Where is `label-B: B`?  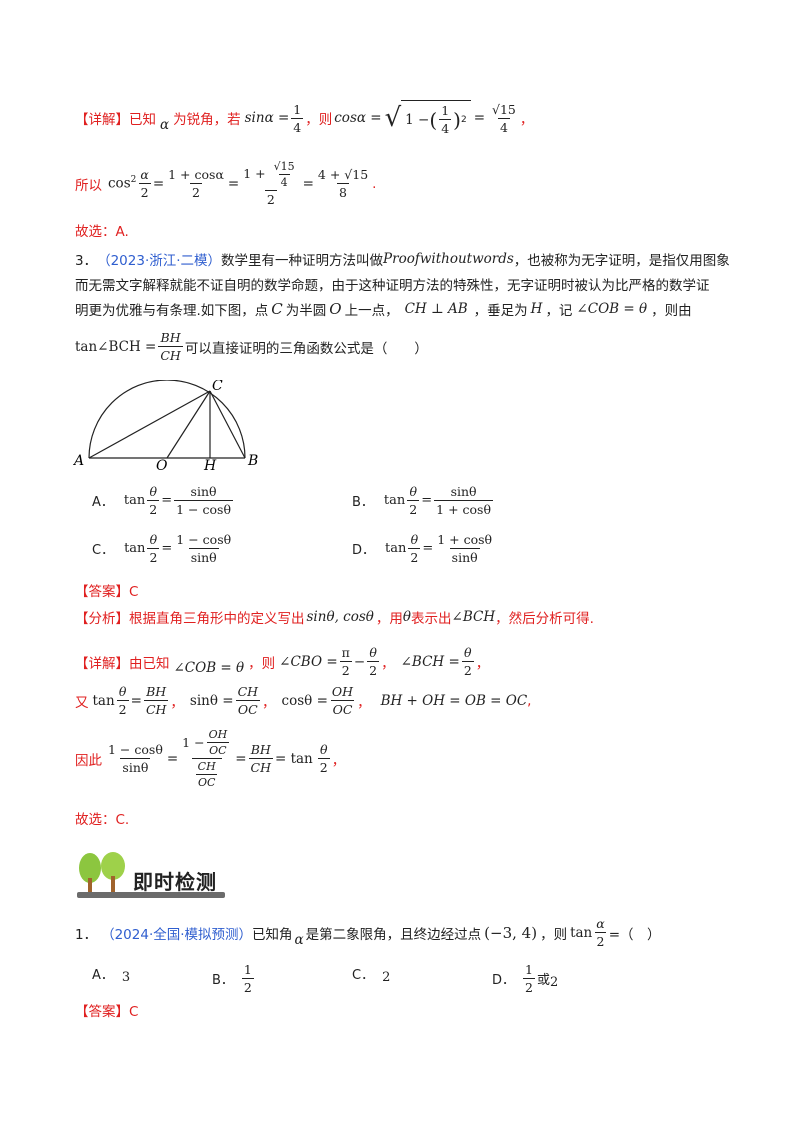 label-B: B is located at coordinates (252, 461).